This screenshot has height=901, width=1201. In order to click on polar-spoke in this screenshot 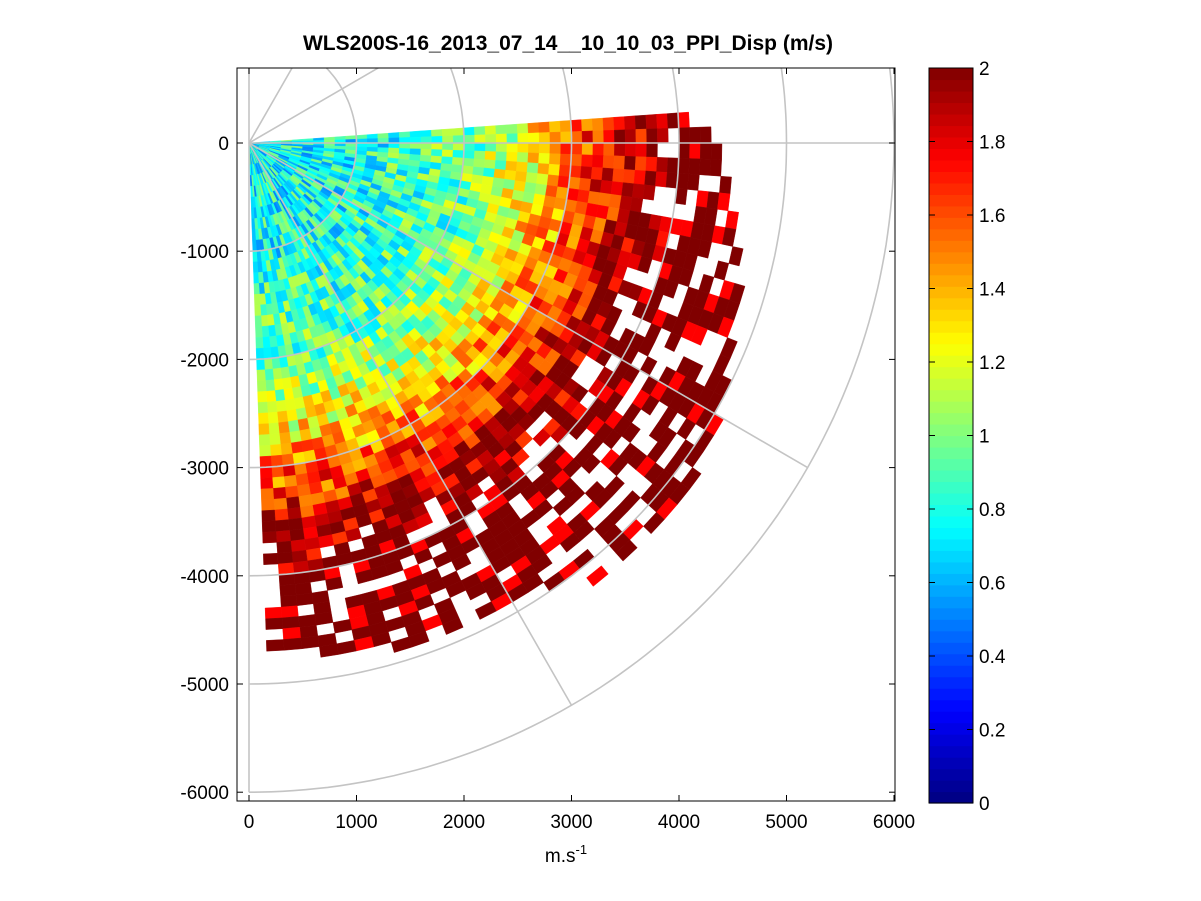, I will do `click(314, 106)`.